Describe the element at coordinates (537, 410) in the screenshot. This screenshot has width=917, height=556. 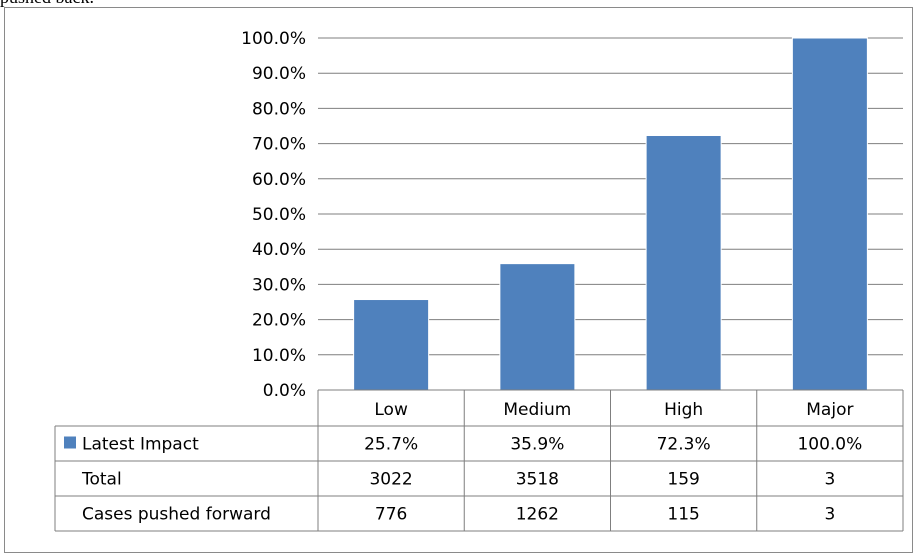
I see `category-label: Medium` at that location.